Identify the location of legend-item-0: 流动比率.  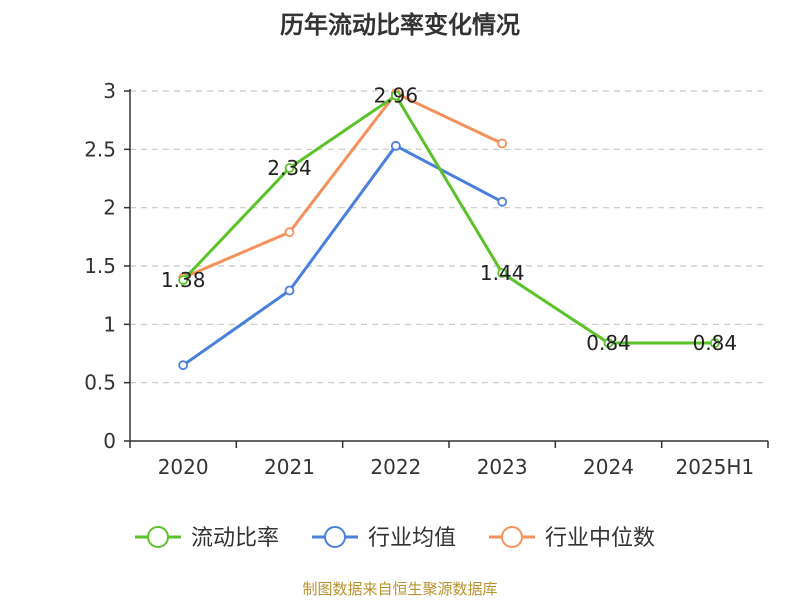
(207, 538).